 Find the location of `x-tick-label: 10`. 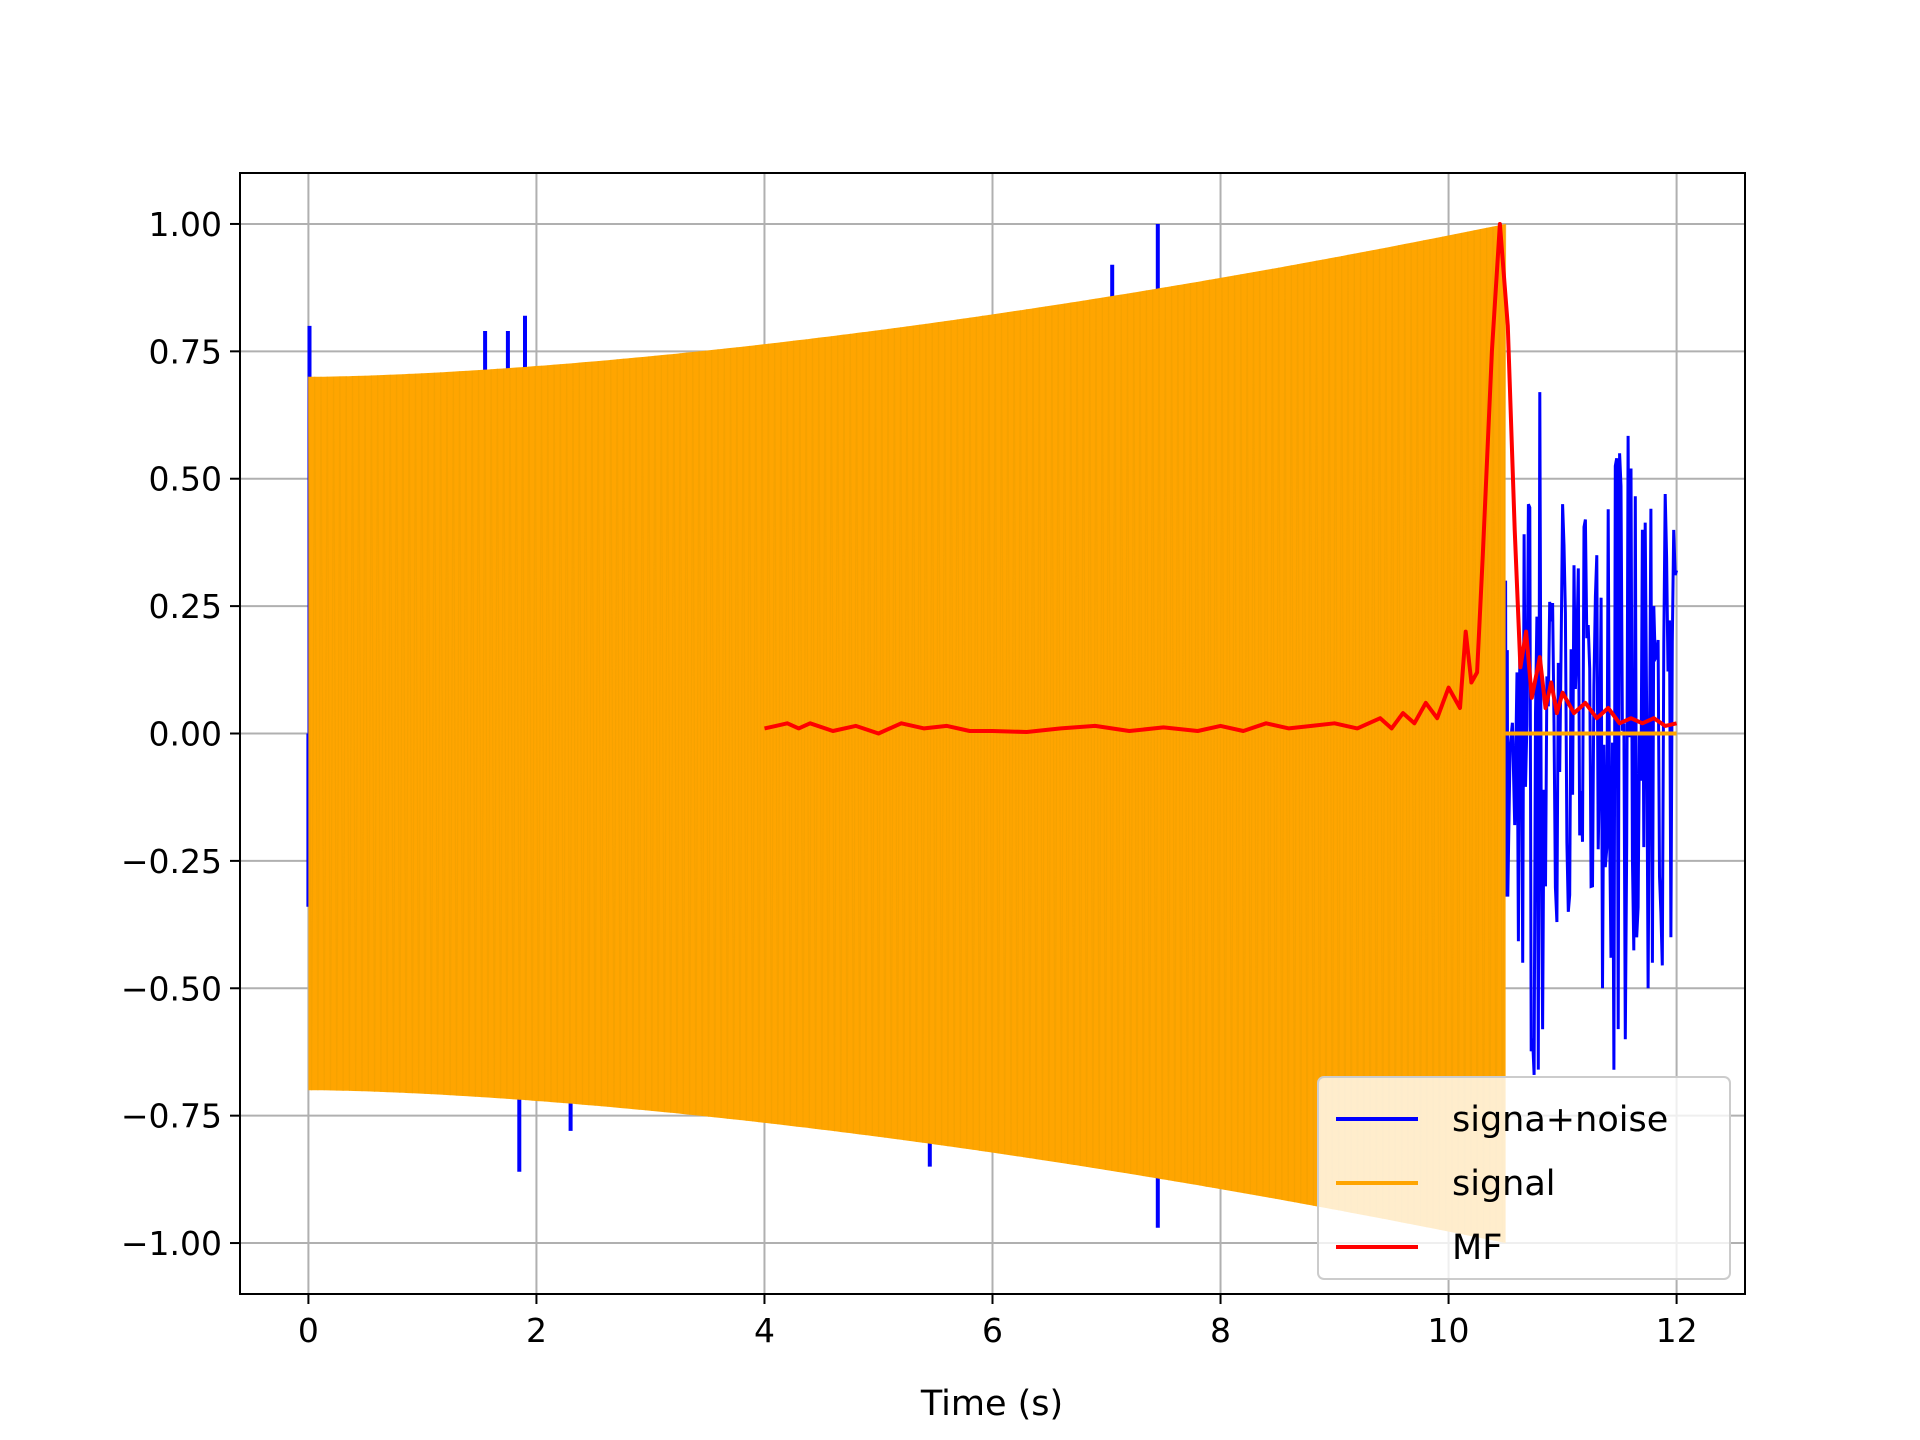

x-tick-label: 10 is located at coordinates (1449, 1330).